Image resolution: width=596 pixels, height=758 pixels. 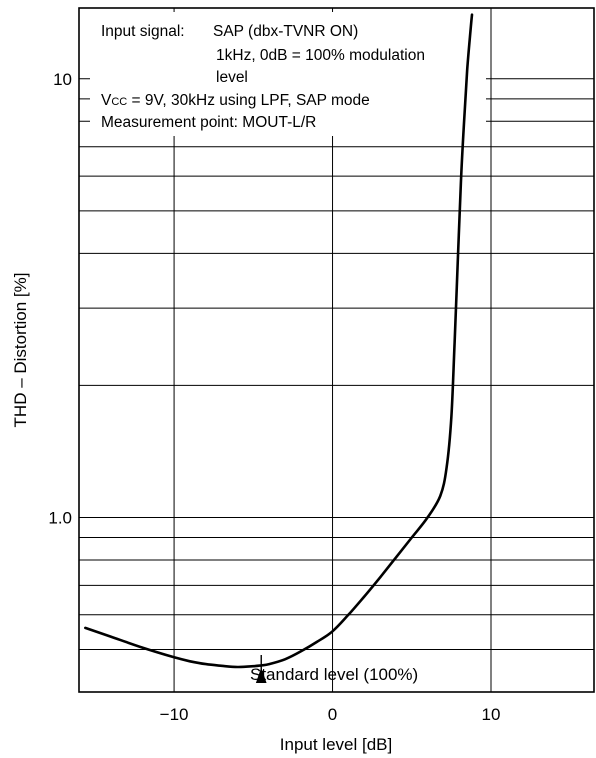 What do you see at coordinates (208, 122) in the screenshot?
I see `measurement-point: Measurement point: MOUT-L/R` at bounding box center [208, 122].